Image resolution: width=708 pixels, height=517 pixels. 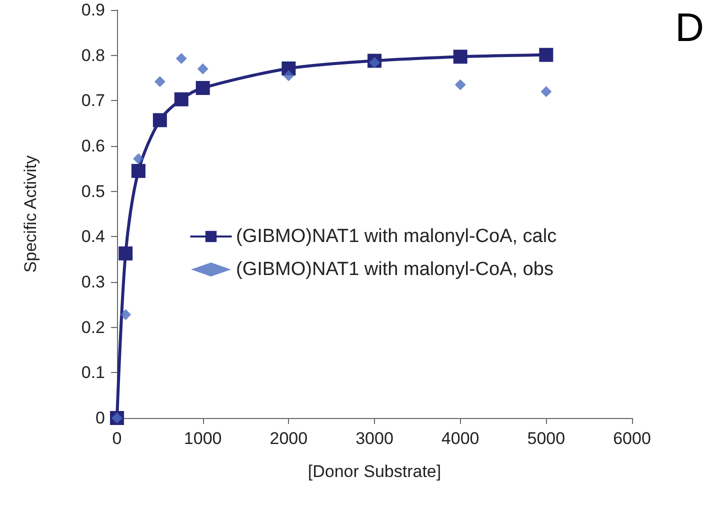 What do you see at coordinates (93, 282) in the screenshot?
I see `y-tick-label: 0.3` at bounding box center [93, 282].